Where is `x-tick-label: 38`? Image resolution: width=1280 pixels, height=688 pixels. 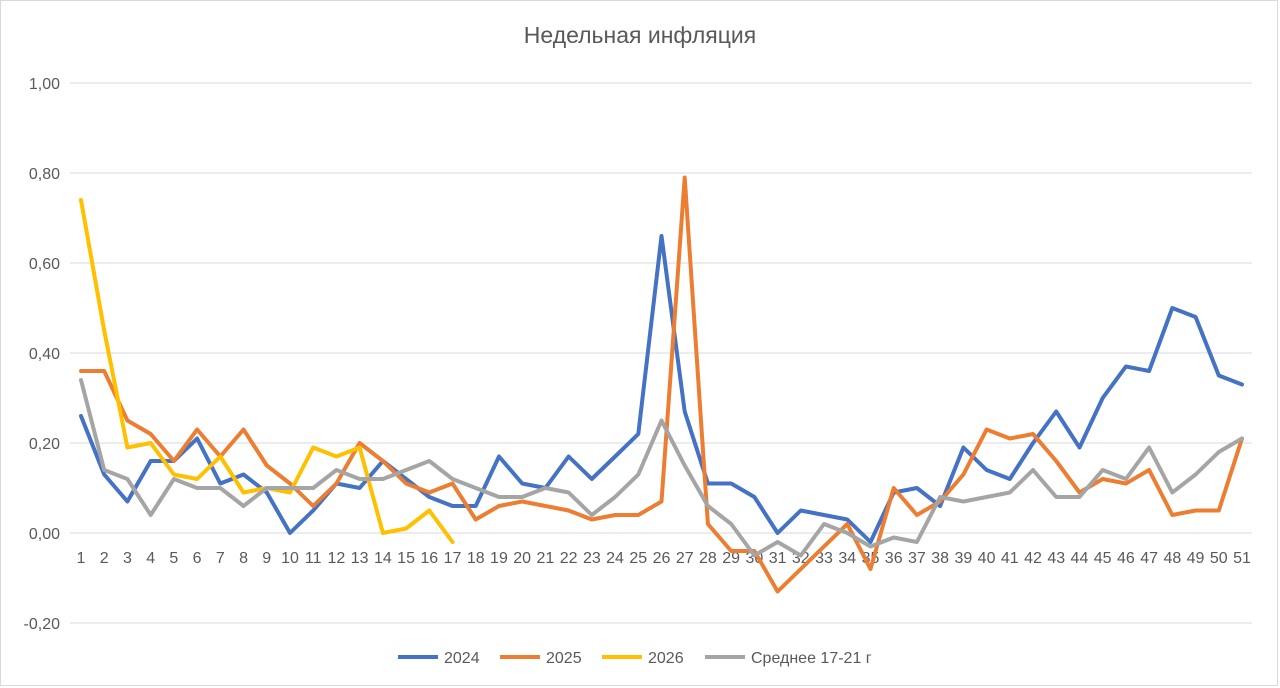 x-tick-label: 38 is located at coordinates (940, 558).